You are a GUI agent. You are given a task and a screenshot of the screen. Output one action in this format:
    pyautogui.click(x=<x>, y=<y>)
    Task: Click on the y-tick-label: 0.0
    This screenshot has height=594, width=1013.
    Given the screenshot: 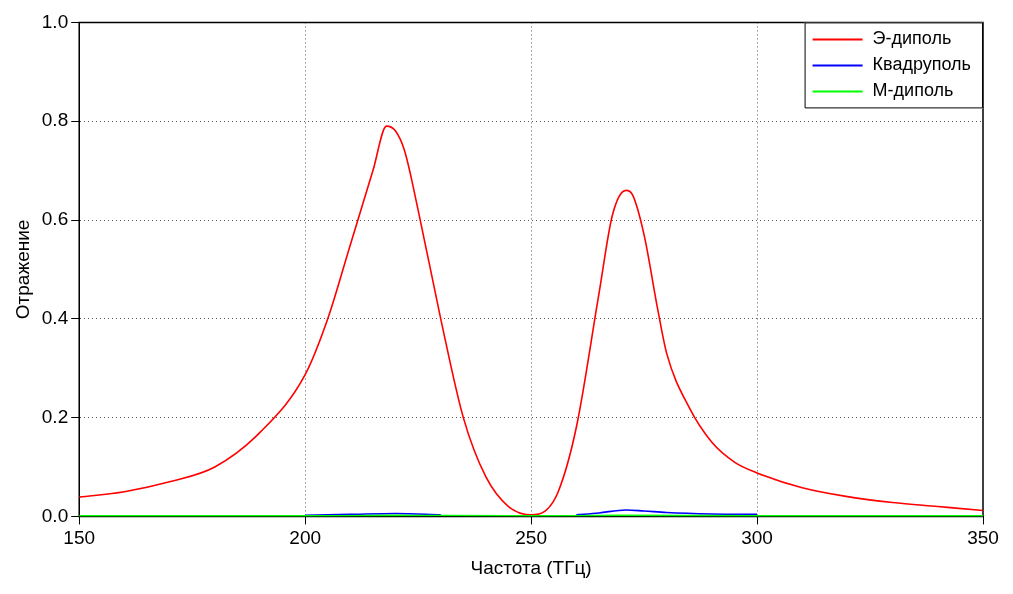 What is the action you would take?
    pyautogui.click(x=55, y=515)
    